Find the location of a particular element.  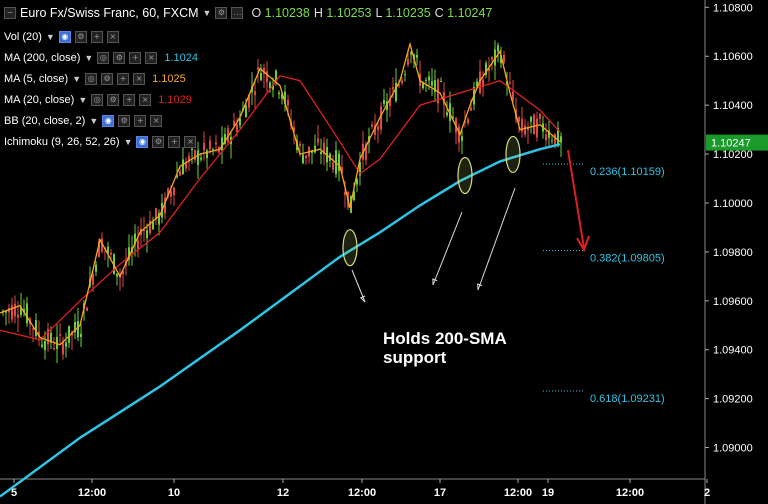

indicator-row: Ichimoku (9, 26, 52, 26) ▼ ◉ ⚙ + × is located at coordinates (100, 142).